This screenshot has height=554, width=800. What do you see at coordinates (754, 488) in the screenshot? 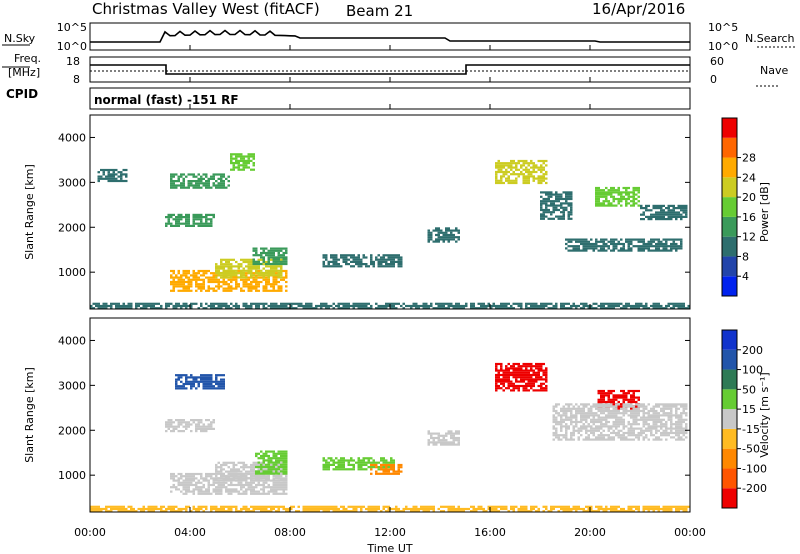
I see `velocity-colorbar-tick-label: -200` at bounding box center [754, 488].